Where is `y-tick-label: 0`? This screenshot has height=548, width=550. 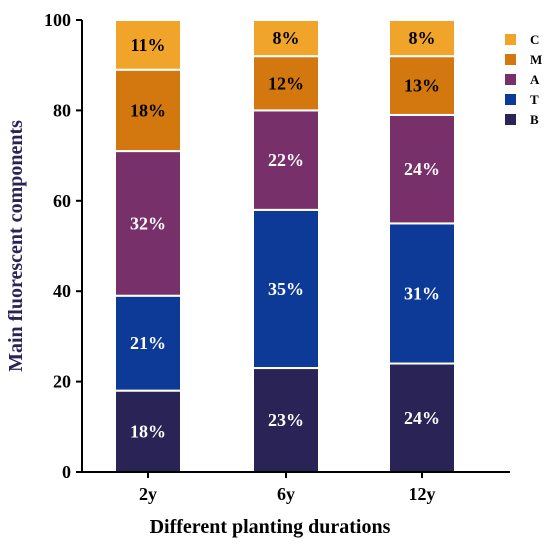 y-tick-label: 0 is located at coordinates (66, 472).